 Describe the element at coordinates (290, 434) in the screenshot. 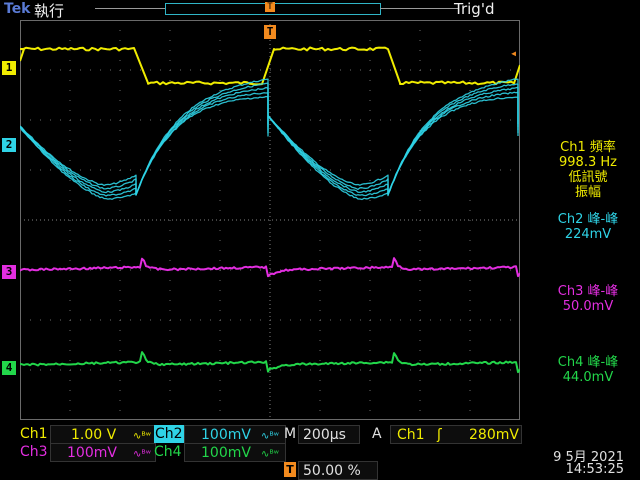

I see `timebase-label: M` at that location.